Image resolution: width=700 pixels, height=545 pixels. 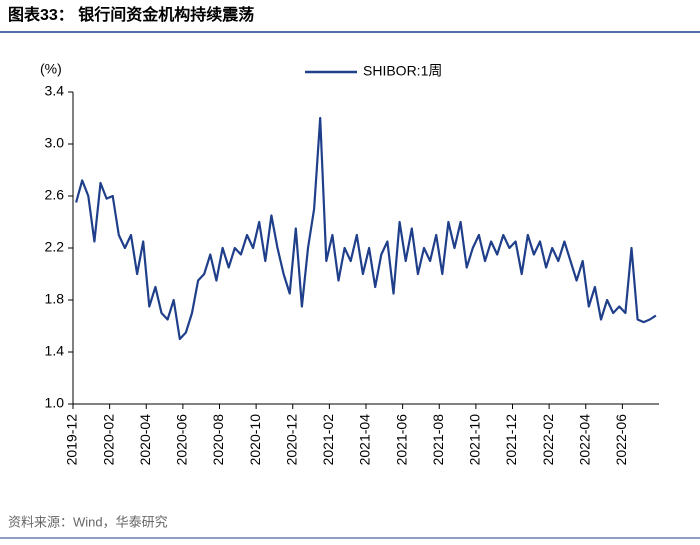 I want to click on y-tick-label: 2.2, so click(x=55, y=247).